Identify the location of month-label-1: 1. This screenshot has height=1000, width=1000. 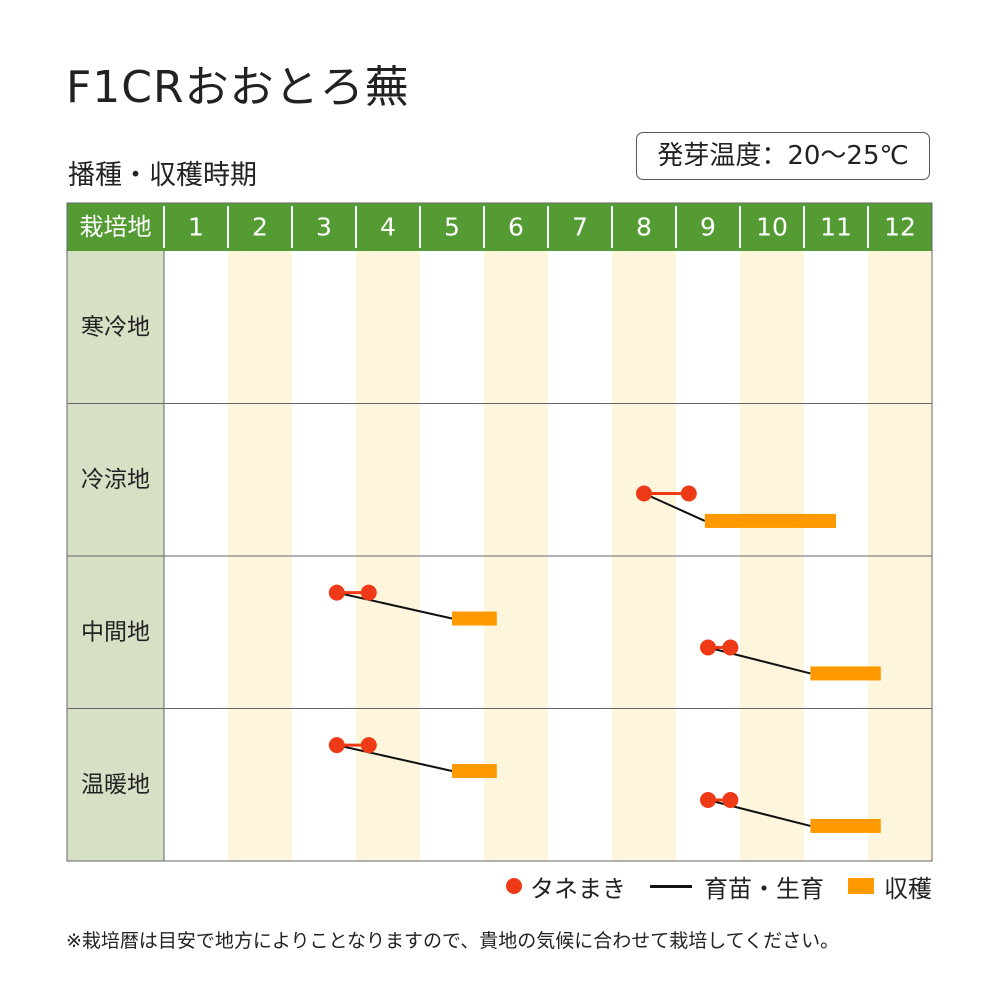
(196, 227).